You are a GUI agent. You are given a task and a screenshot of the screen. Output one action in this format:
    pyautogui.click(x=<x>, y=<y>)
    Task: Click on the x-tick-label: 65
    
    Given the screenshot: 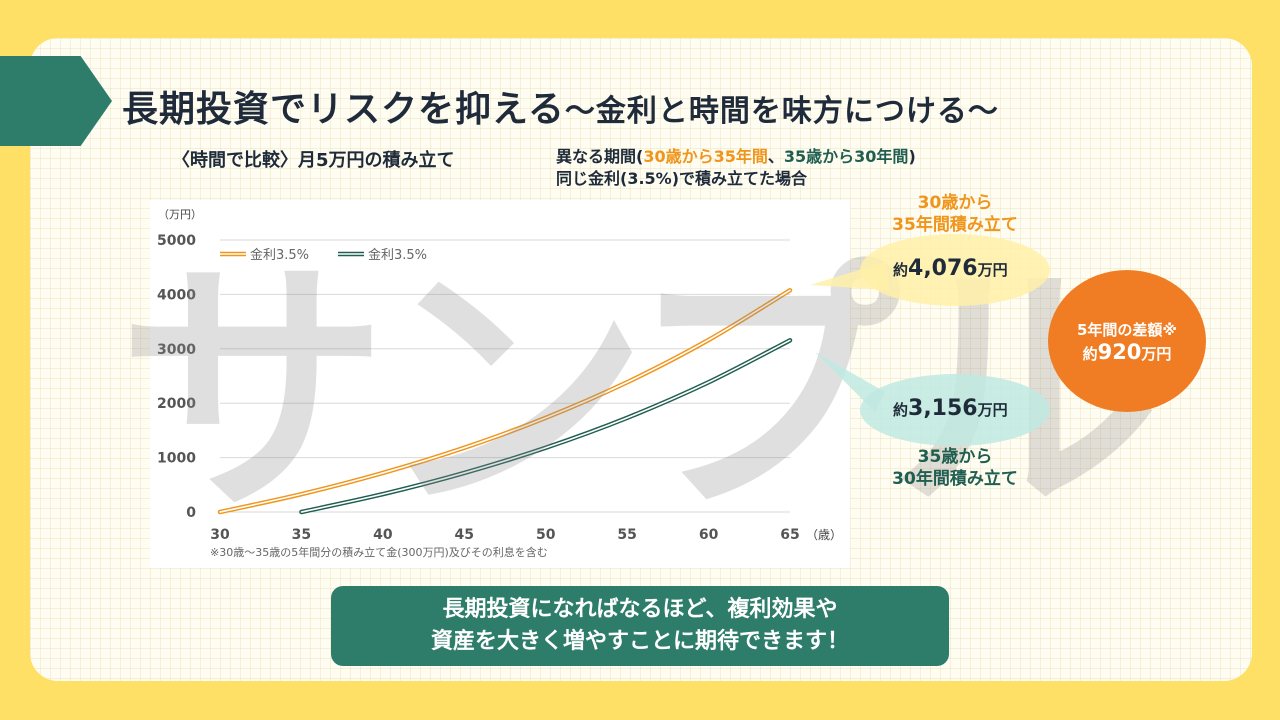 What is the action you would take?
    pyautogui.click(x=789, y=535)
    